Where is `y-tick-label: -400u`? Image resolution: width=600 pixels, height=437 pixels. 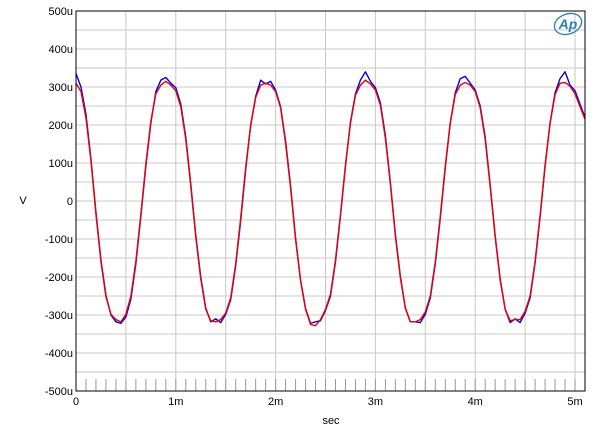
y-tick-label: -400u is located at coordinates (59, 354).